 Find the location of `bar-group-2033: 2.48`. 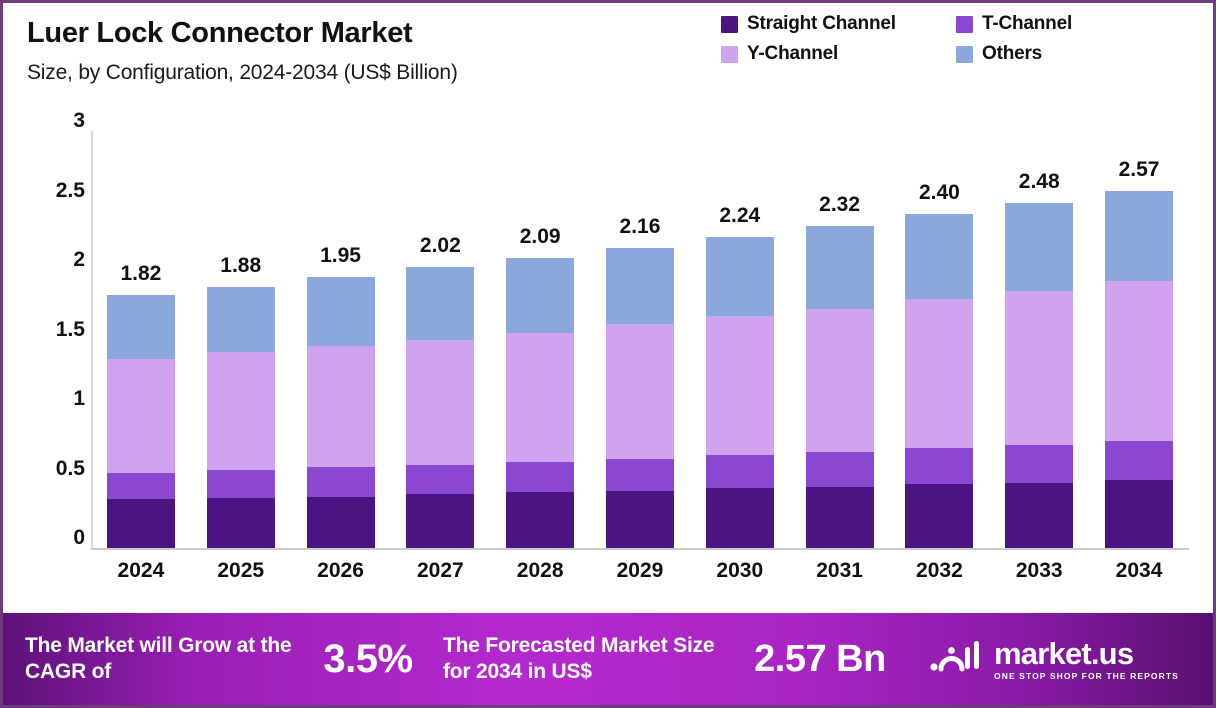

bar-group-2033: 2.48 is located at coordinates (1039, 339).